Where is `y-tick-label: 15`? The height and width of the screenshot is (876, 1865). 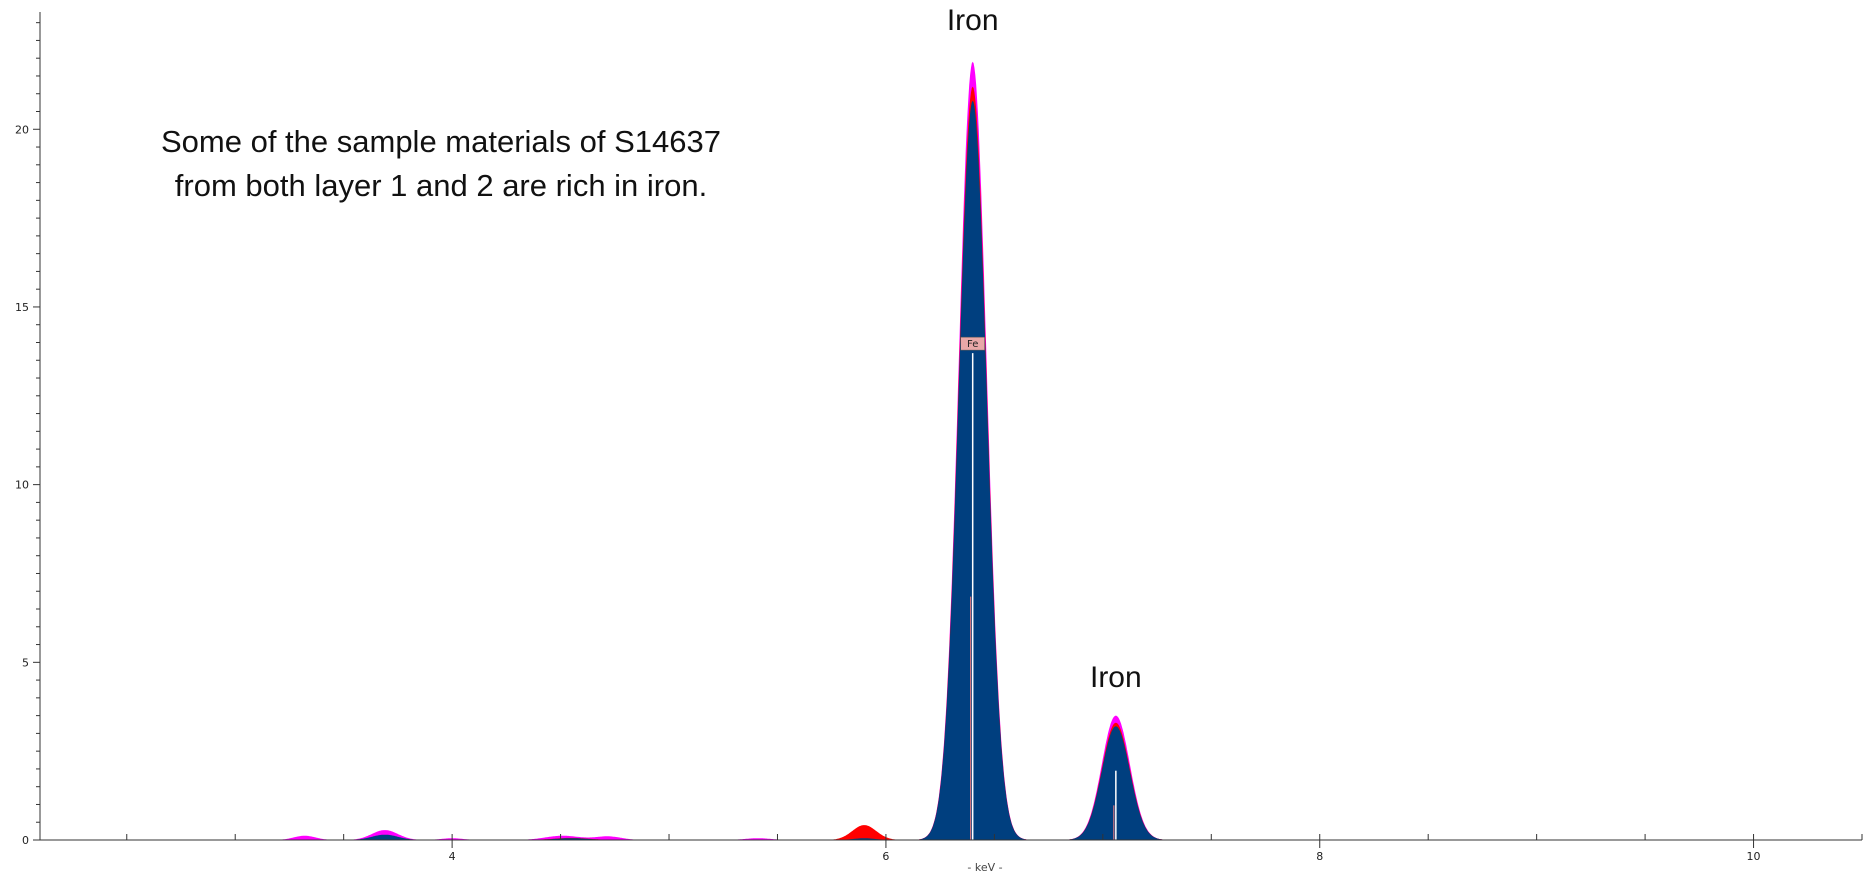 y-tick-label: 15 is located at coordinates (22, 307).